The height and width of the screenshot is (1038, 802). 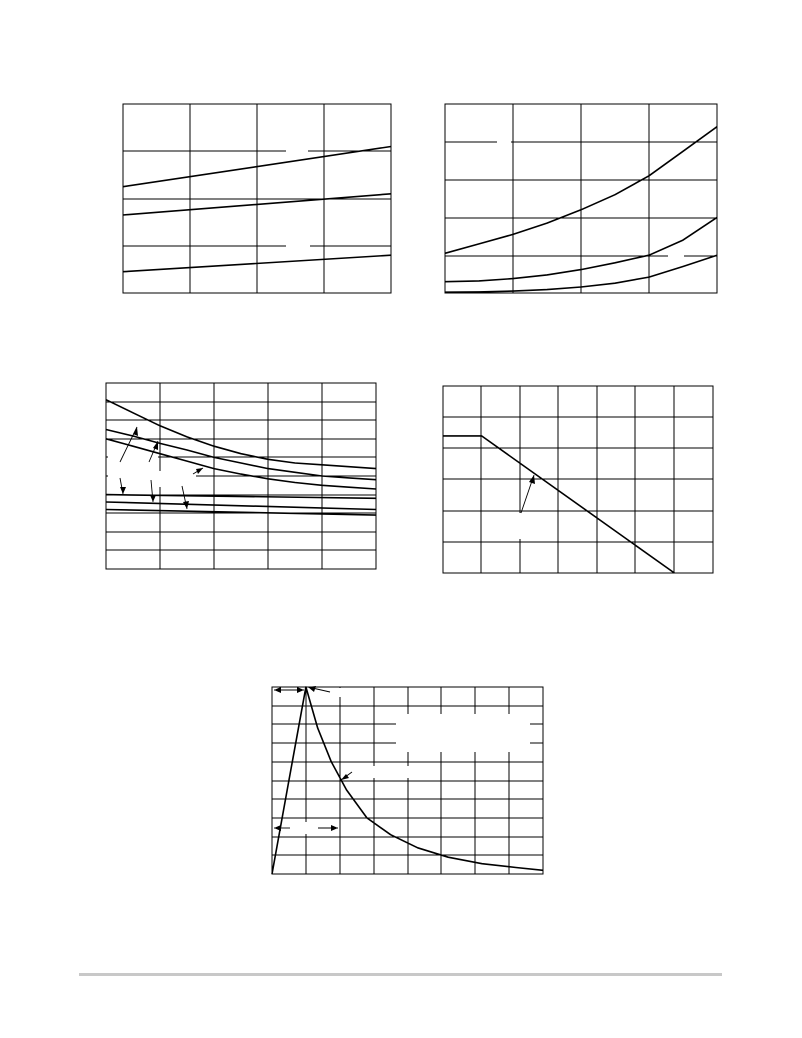 I want to click on chart-d-callout-arrow, so click(x=527, y=494).